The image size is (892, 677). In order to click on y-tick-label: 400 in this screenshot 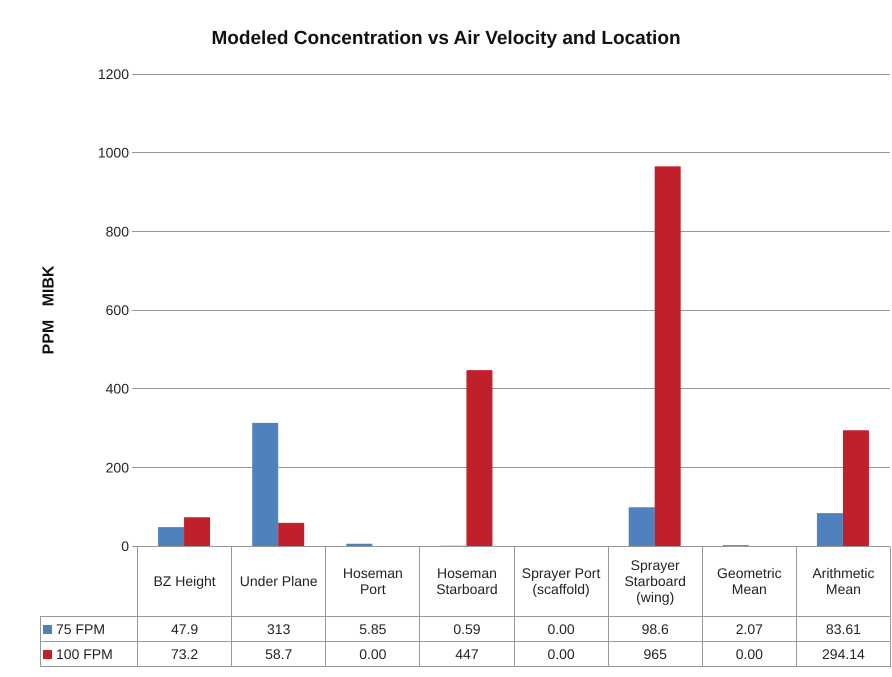, I will do `click(118, 388)`.